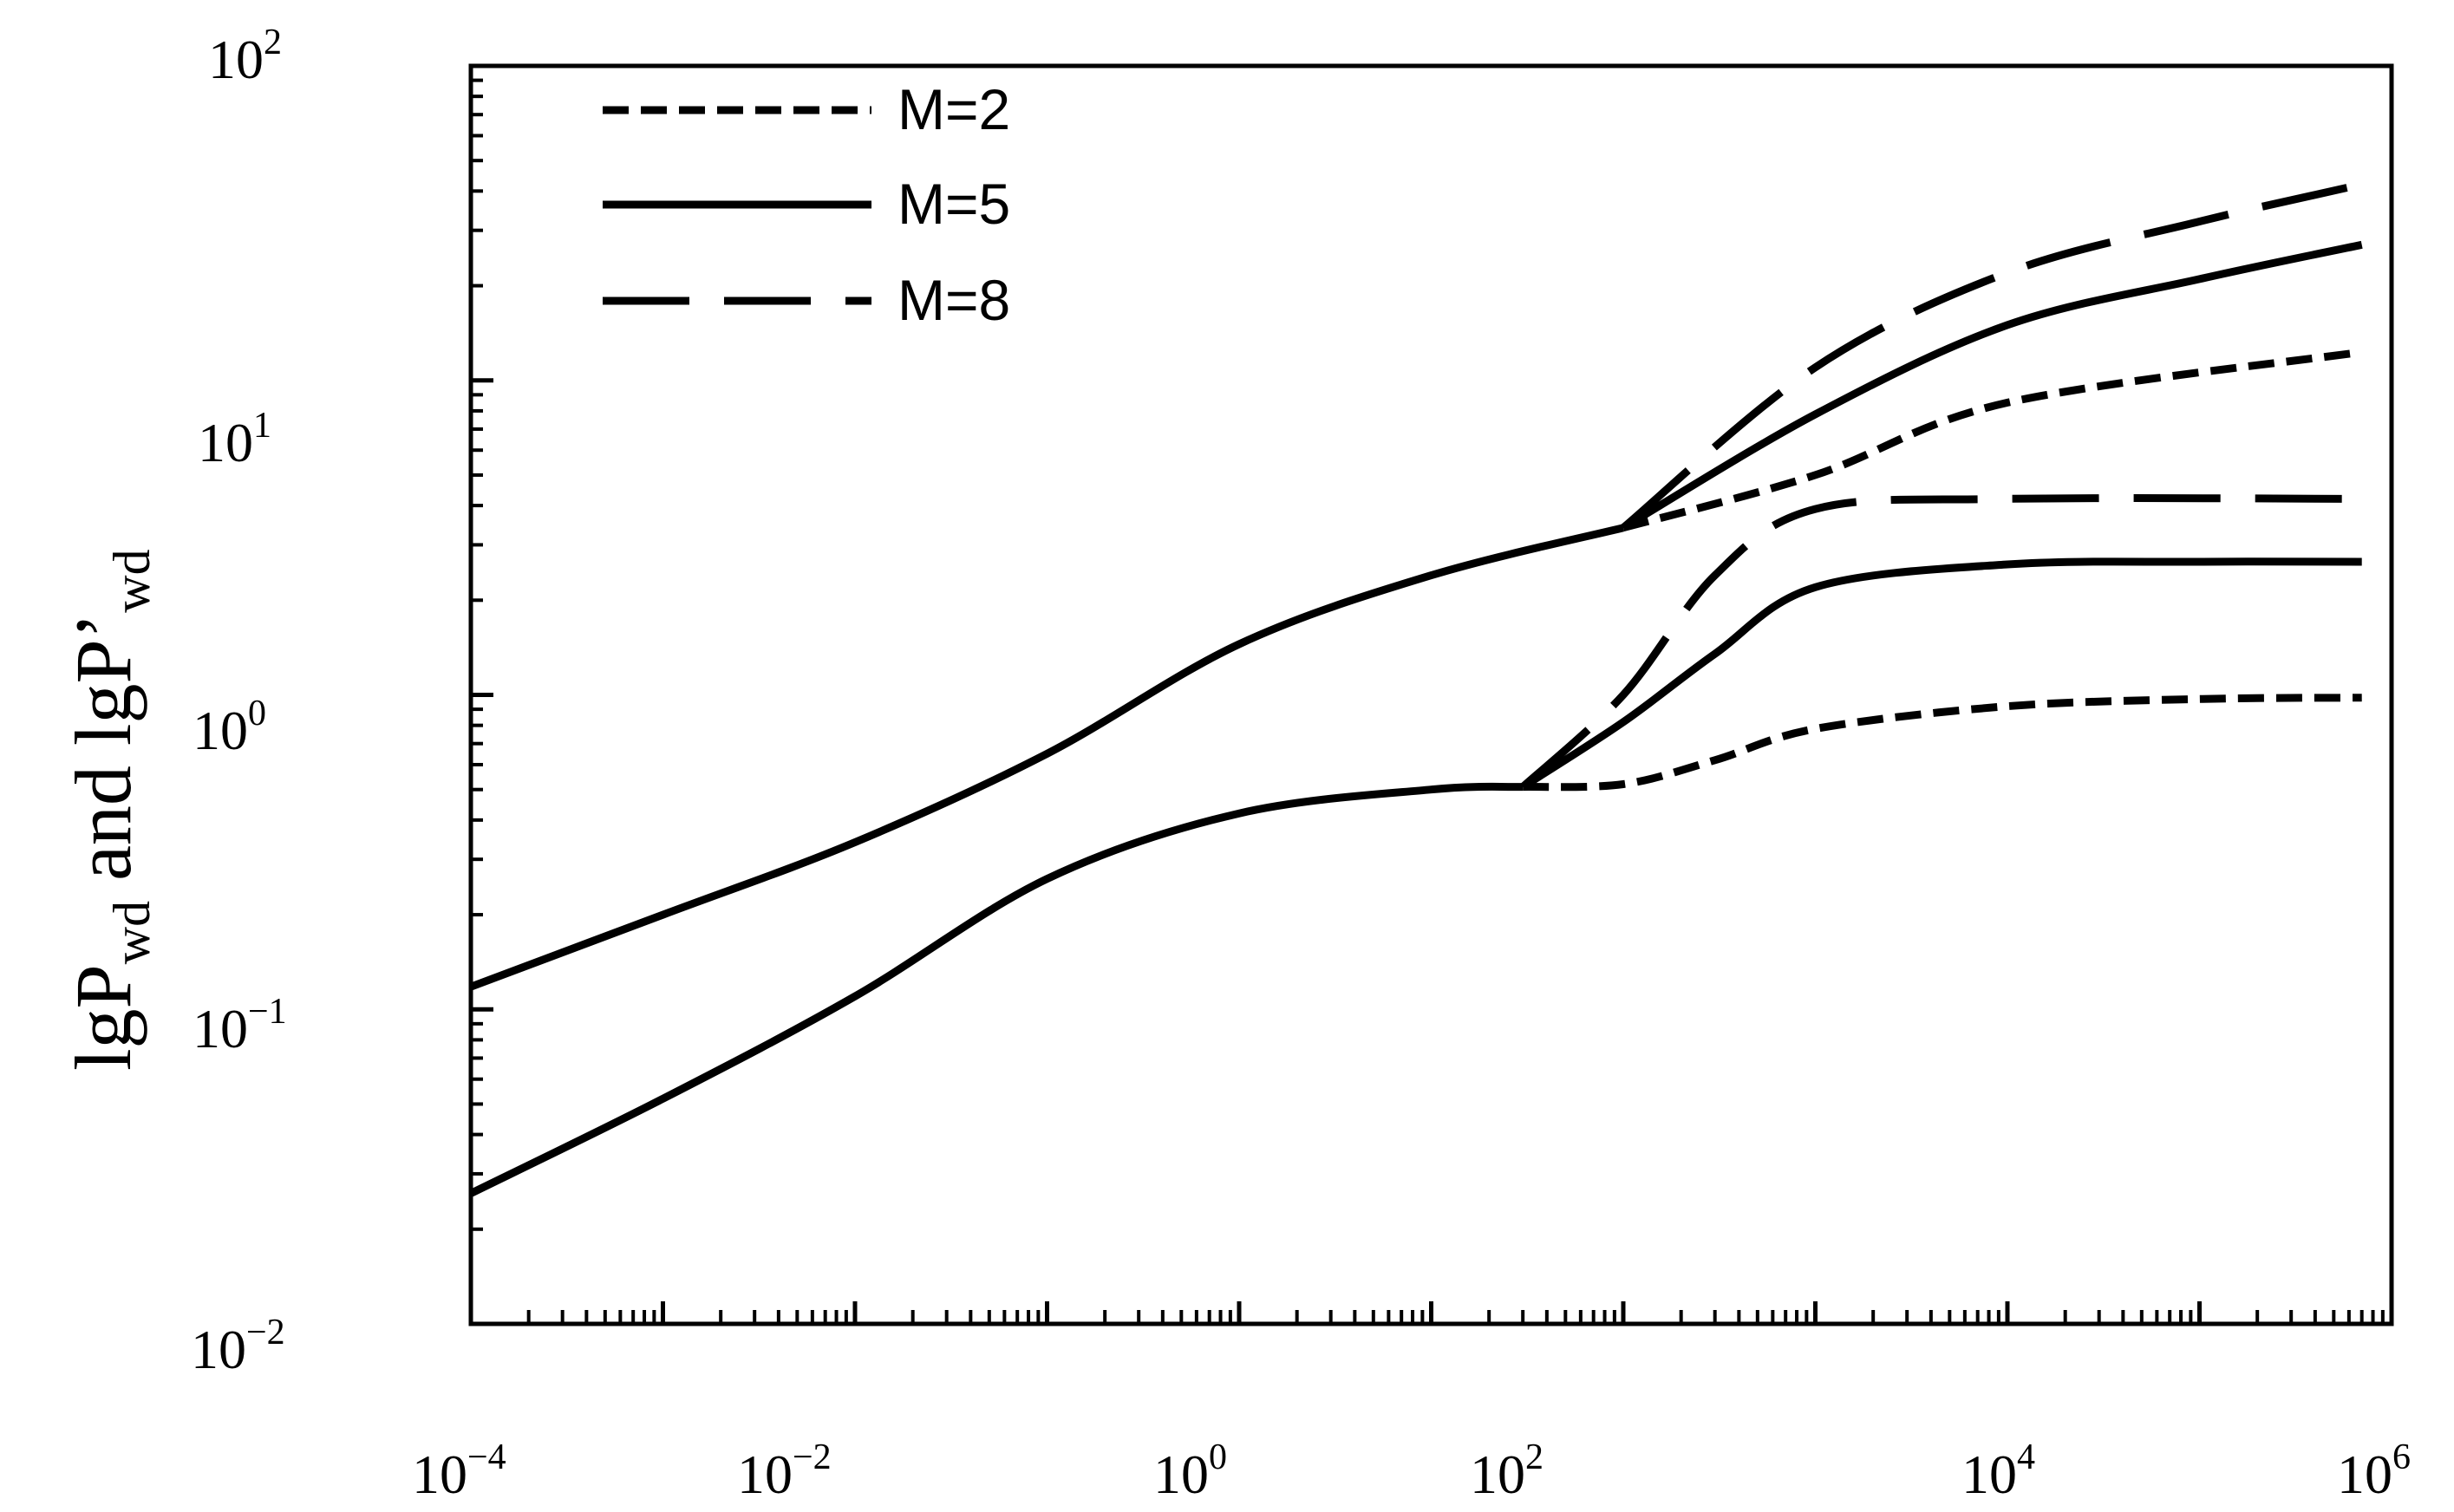 This screenshot has width=2454, height=1512. What do you see at coordinates (1047, 758) in the screenshot?
I see `series-line-shared-pressure-curve-early-time` at bounding box center [1047, 758].